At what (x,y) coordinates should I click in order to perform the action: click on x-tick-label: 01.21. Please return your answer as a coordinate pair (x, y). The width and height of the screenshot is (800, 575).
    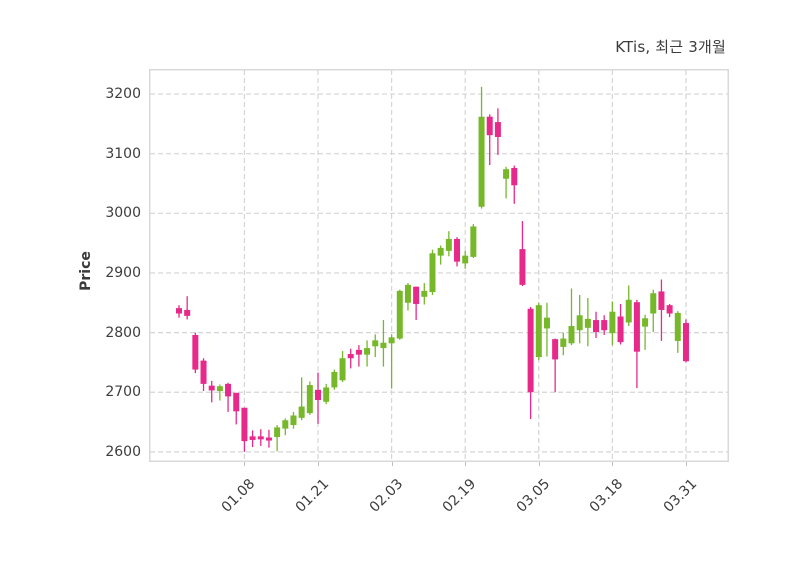
    Looking at the image, I should click on (312, 496).